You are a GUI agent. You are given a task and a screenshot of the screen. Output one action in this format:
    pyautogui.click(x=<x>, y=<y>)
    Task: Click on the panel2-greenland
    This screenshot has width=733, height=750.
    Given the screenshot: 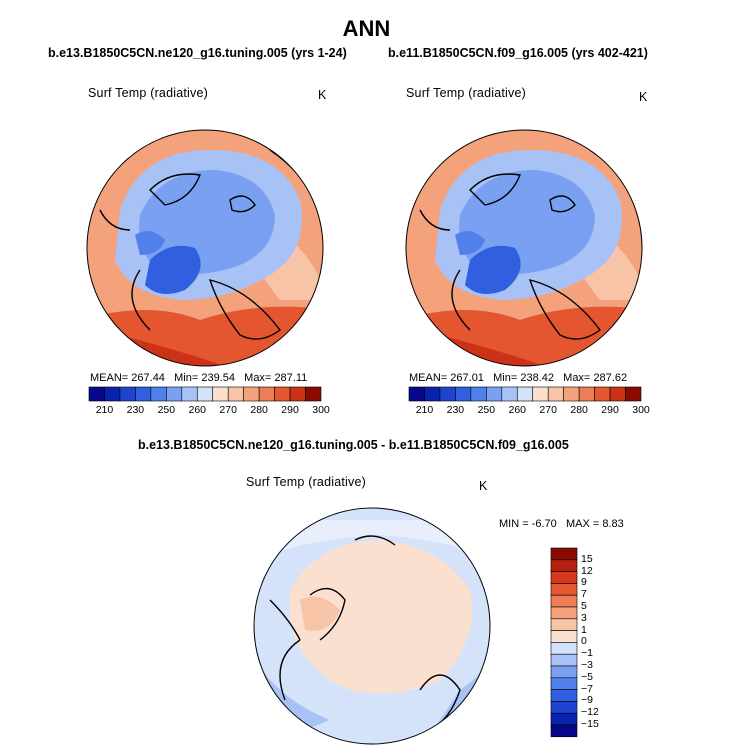 What is the action you would take?
    pyautogui.click(x=493, y=269)
    